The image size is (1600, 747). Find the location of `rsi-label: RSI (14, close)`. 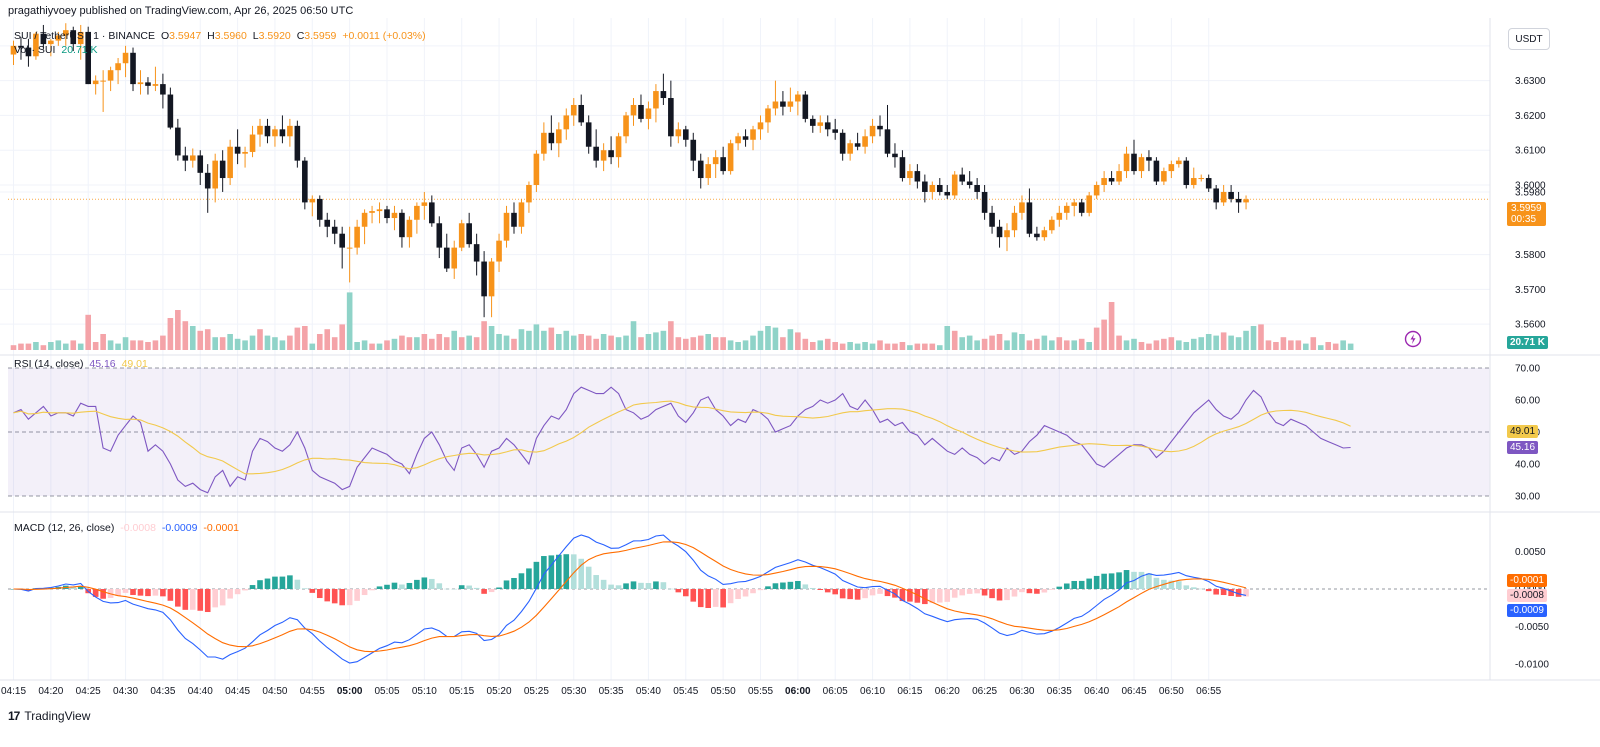

rsi-label: RSI (14, close) is located at coordinates (49, 364).